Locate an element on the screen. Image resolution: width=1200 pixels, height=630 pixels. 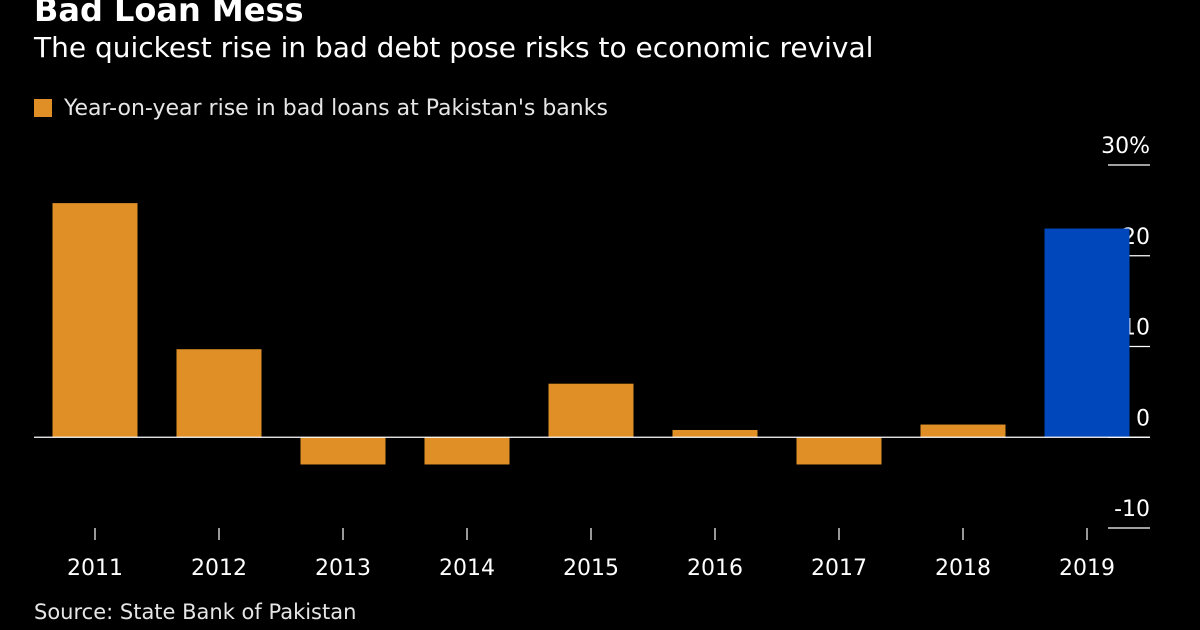
bar-2011 is located at coordinates (95, 320).